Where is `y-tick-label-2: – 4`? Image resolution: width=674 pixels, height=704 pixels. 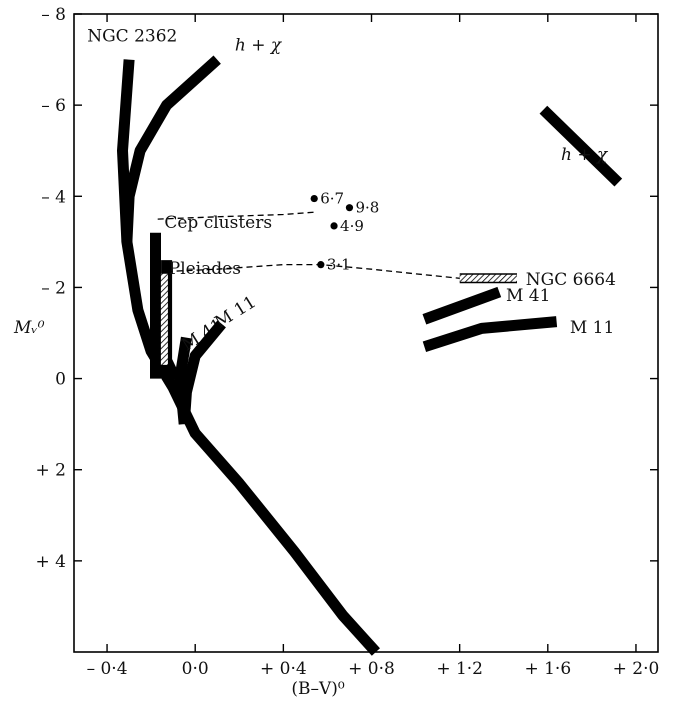 y-tick-label-2: – 4 is located at coordinates (53, 197).